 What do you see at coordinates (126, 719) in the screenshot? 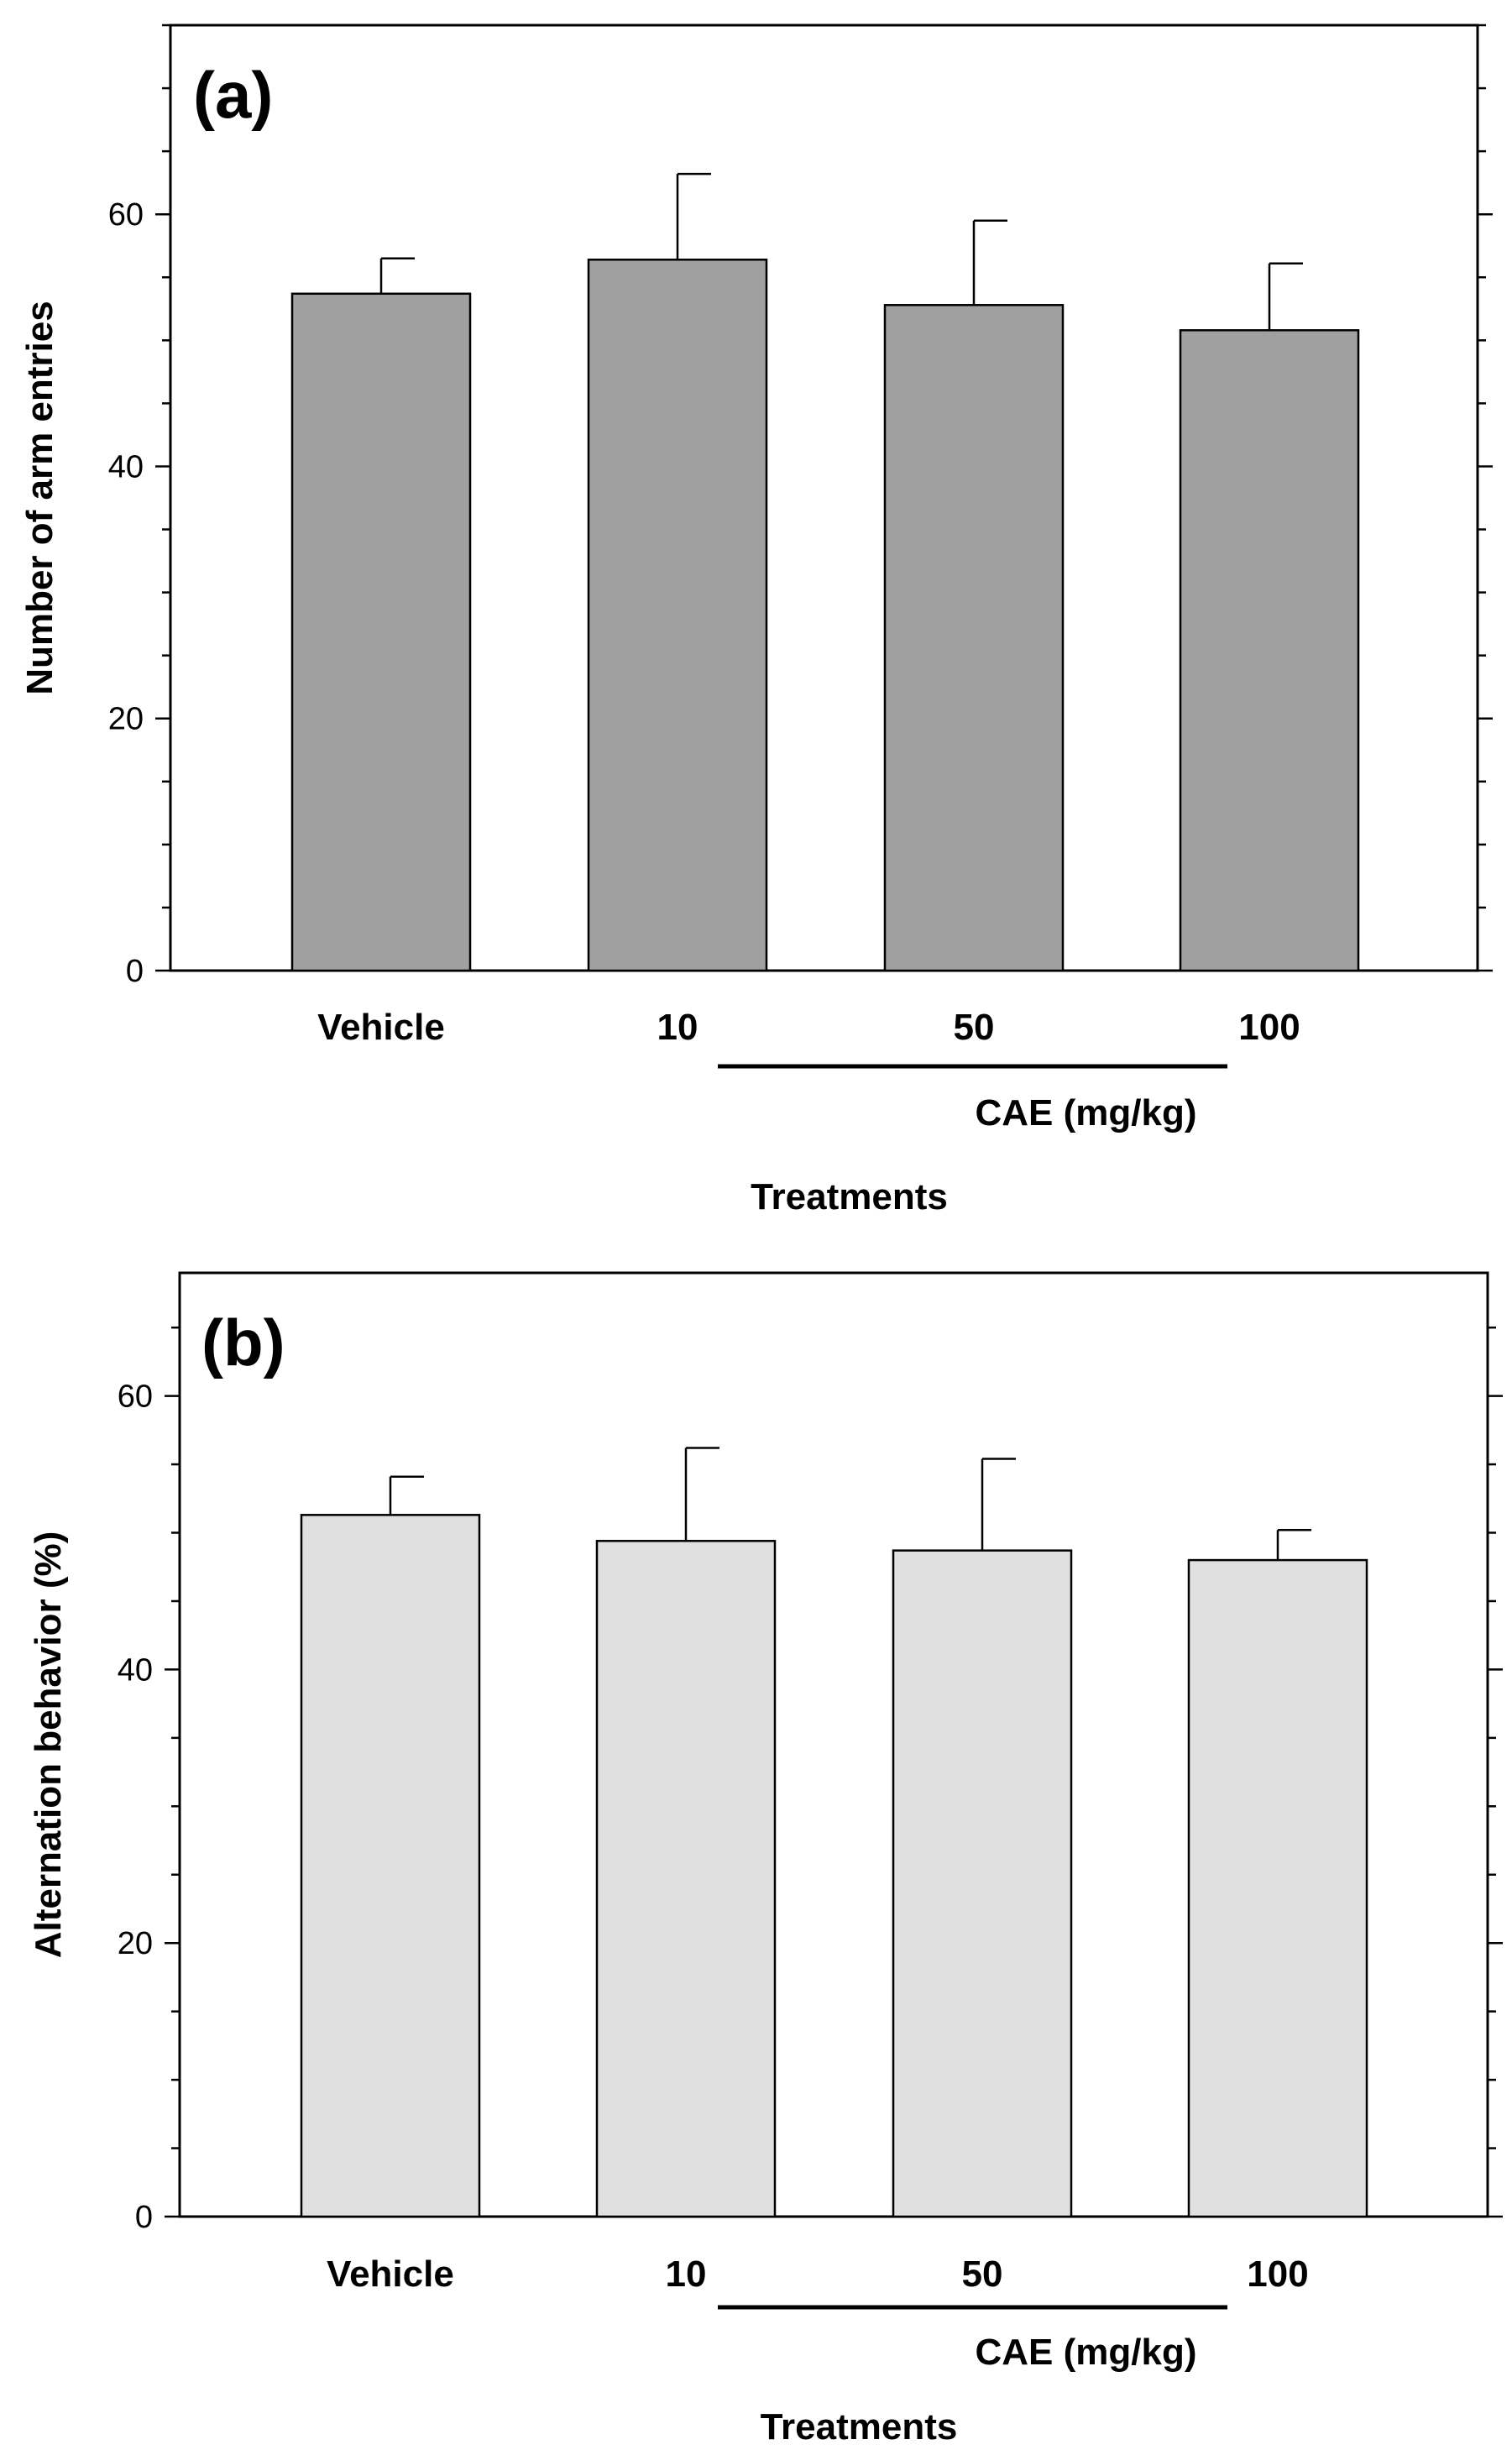
I see `panel-a-ytick-label: 20` at bounding box center [126, 719].